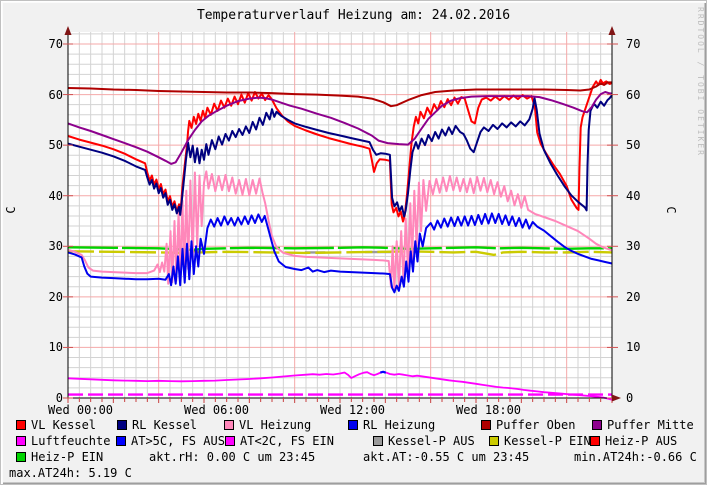 The image size is (707, 485). Describe the element at coordinates (71, 441) in the screenshot. I see `legend-label: Luftfeuchte` at that location.